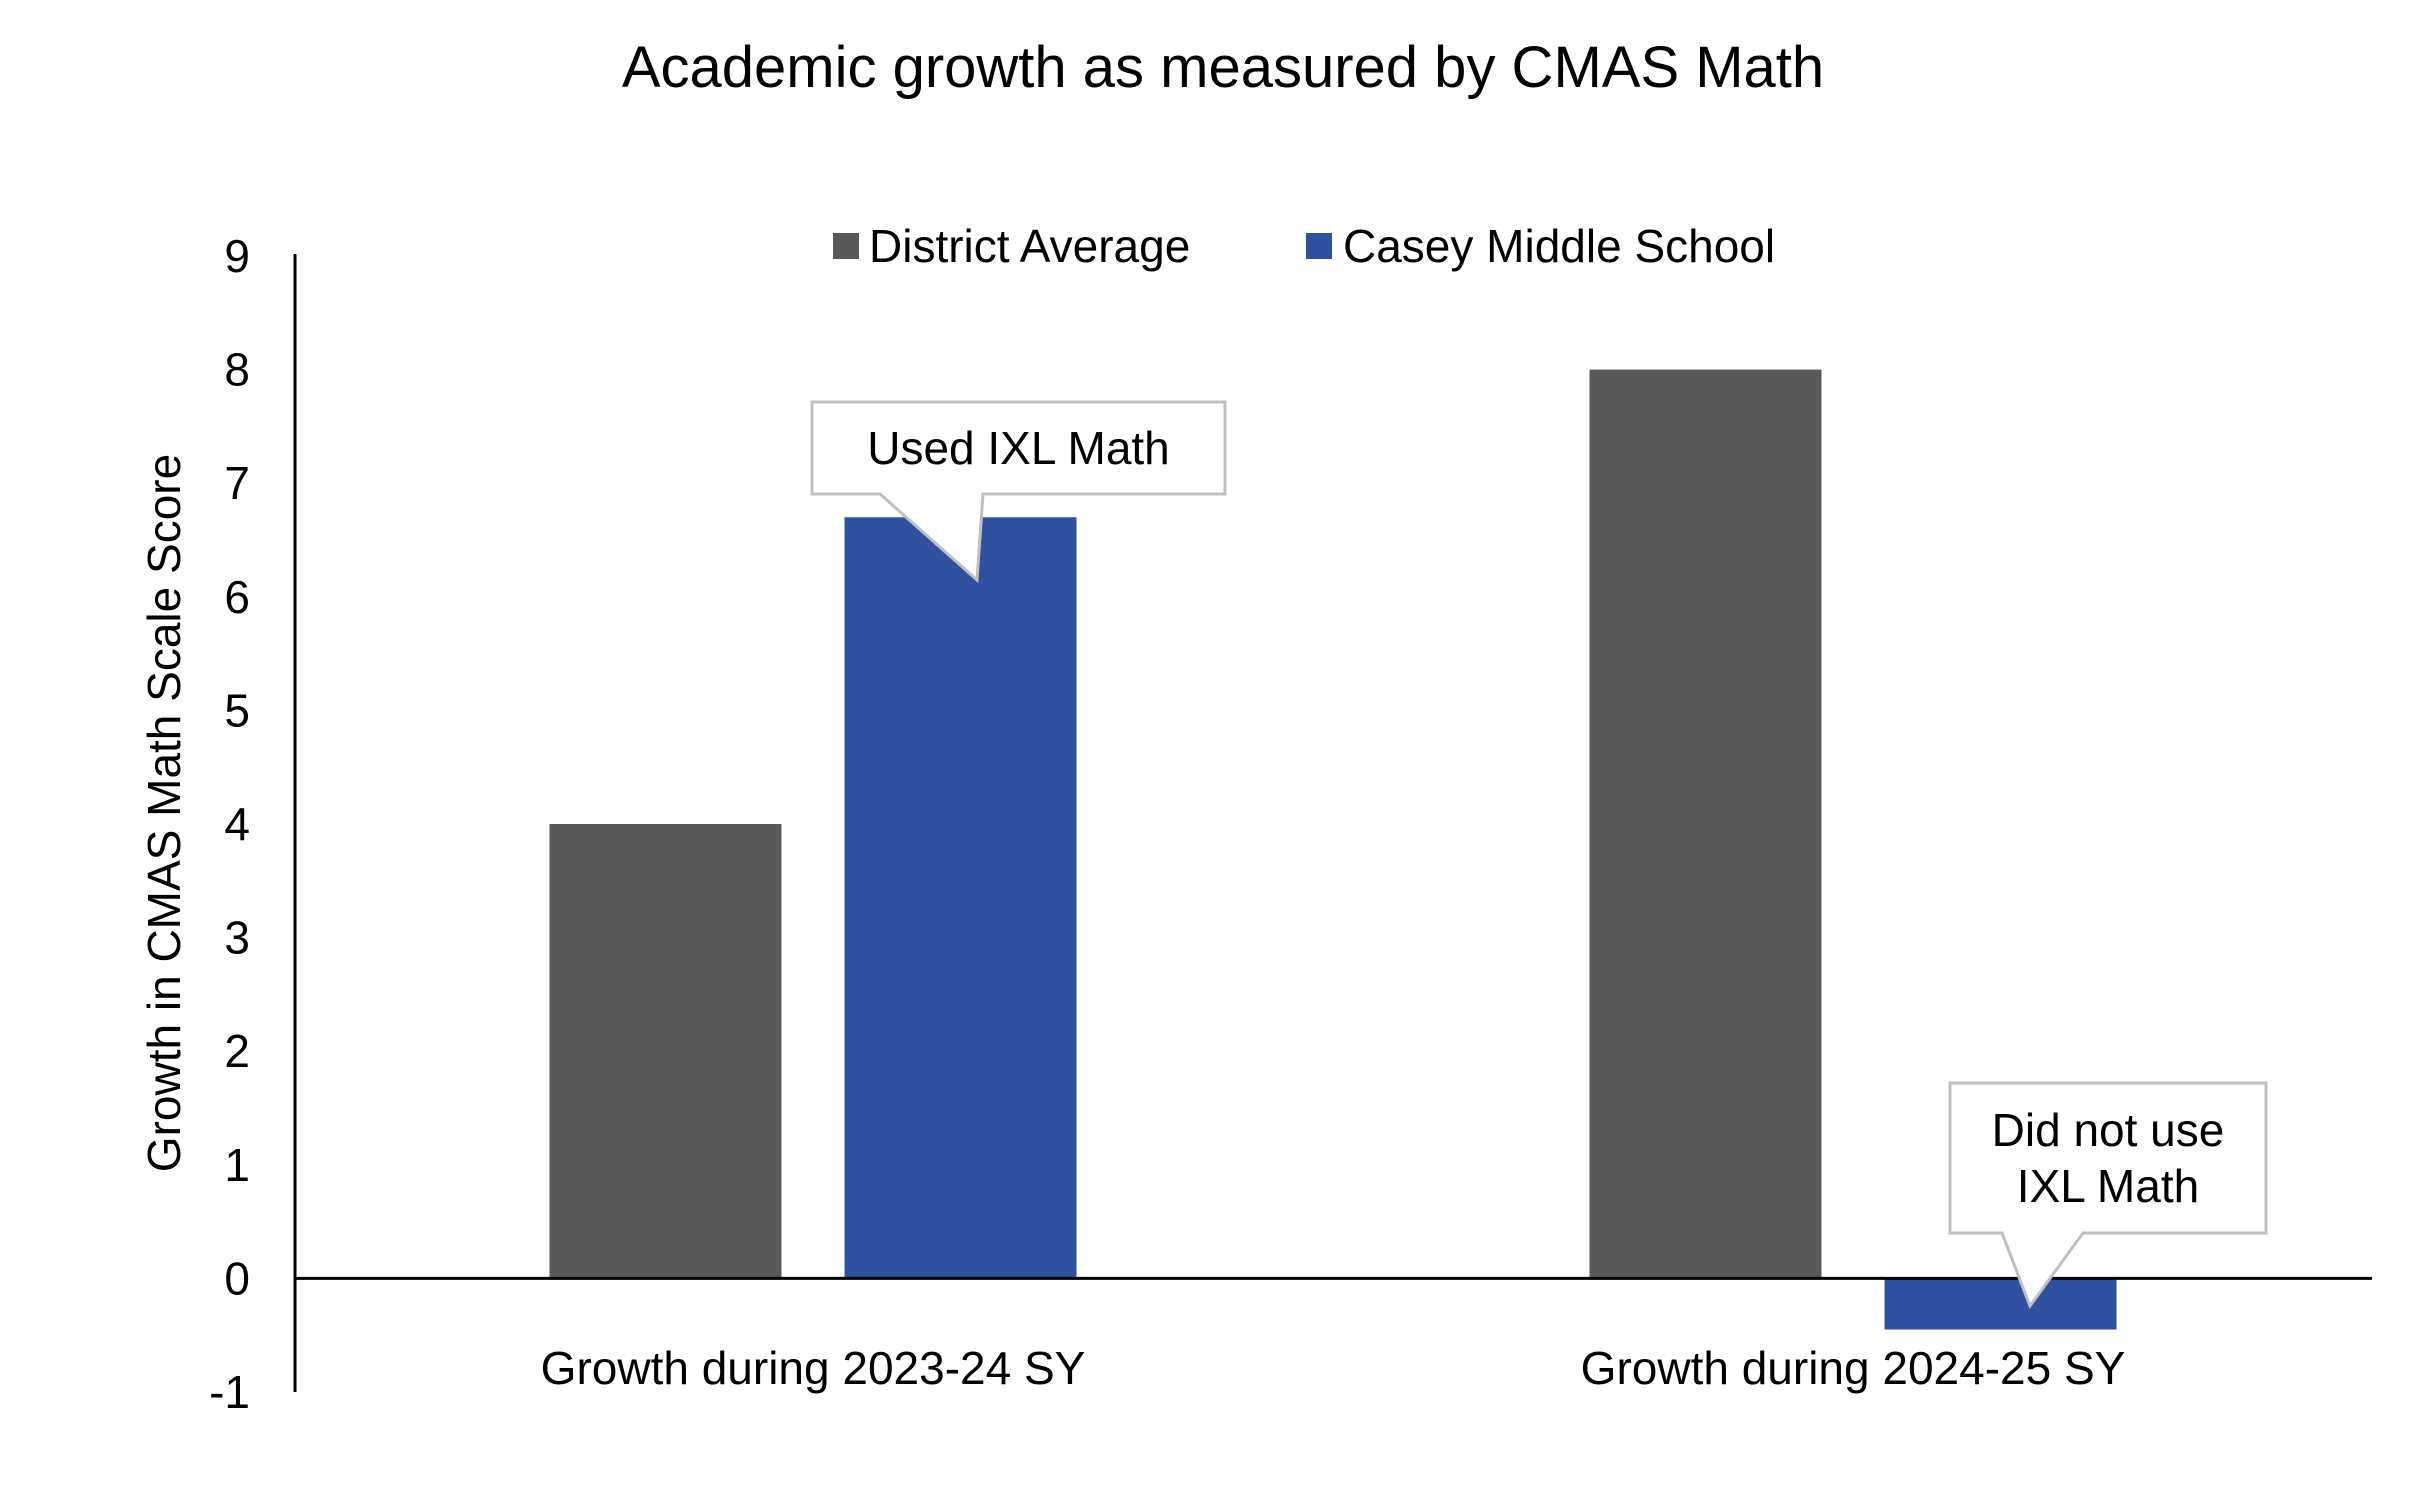 The image size is (2429, 1503). Describe the element at coordinates (2108, 1186) in the screenshot. I see `callout-text: IXL Math` at that location.